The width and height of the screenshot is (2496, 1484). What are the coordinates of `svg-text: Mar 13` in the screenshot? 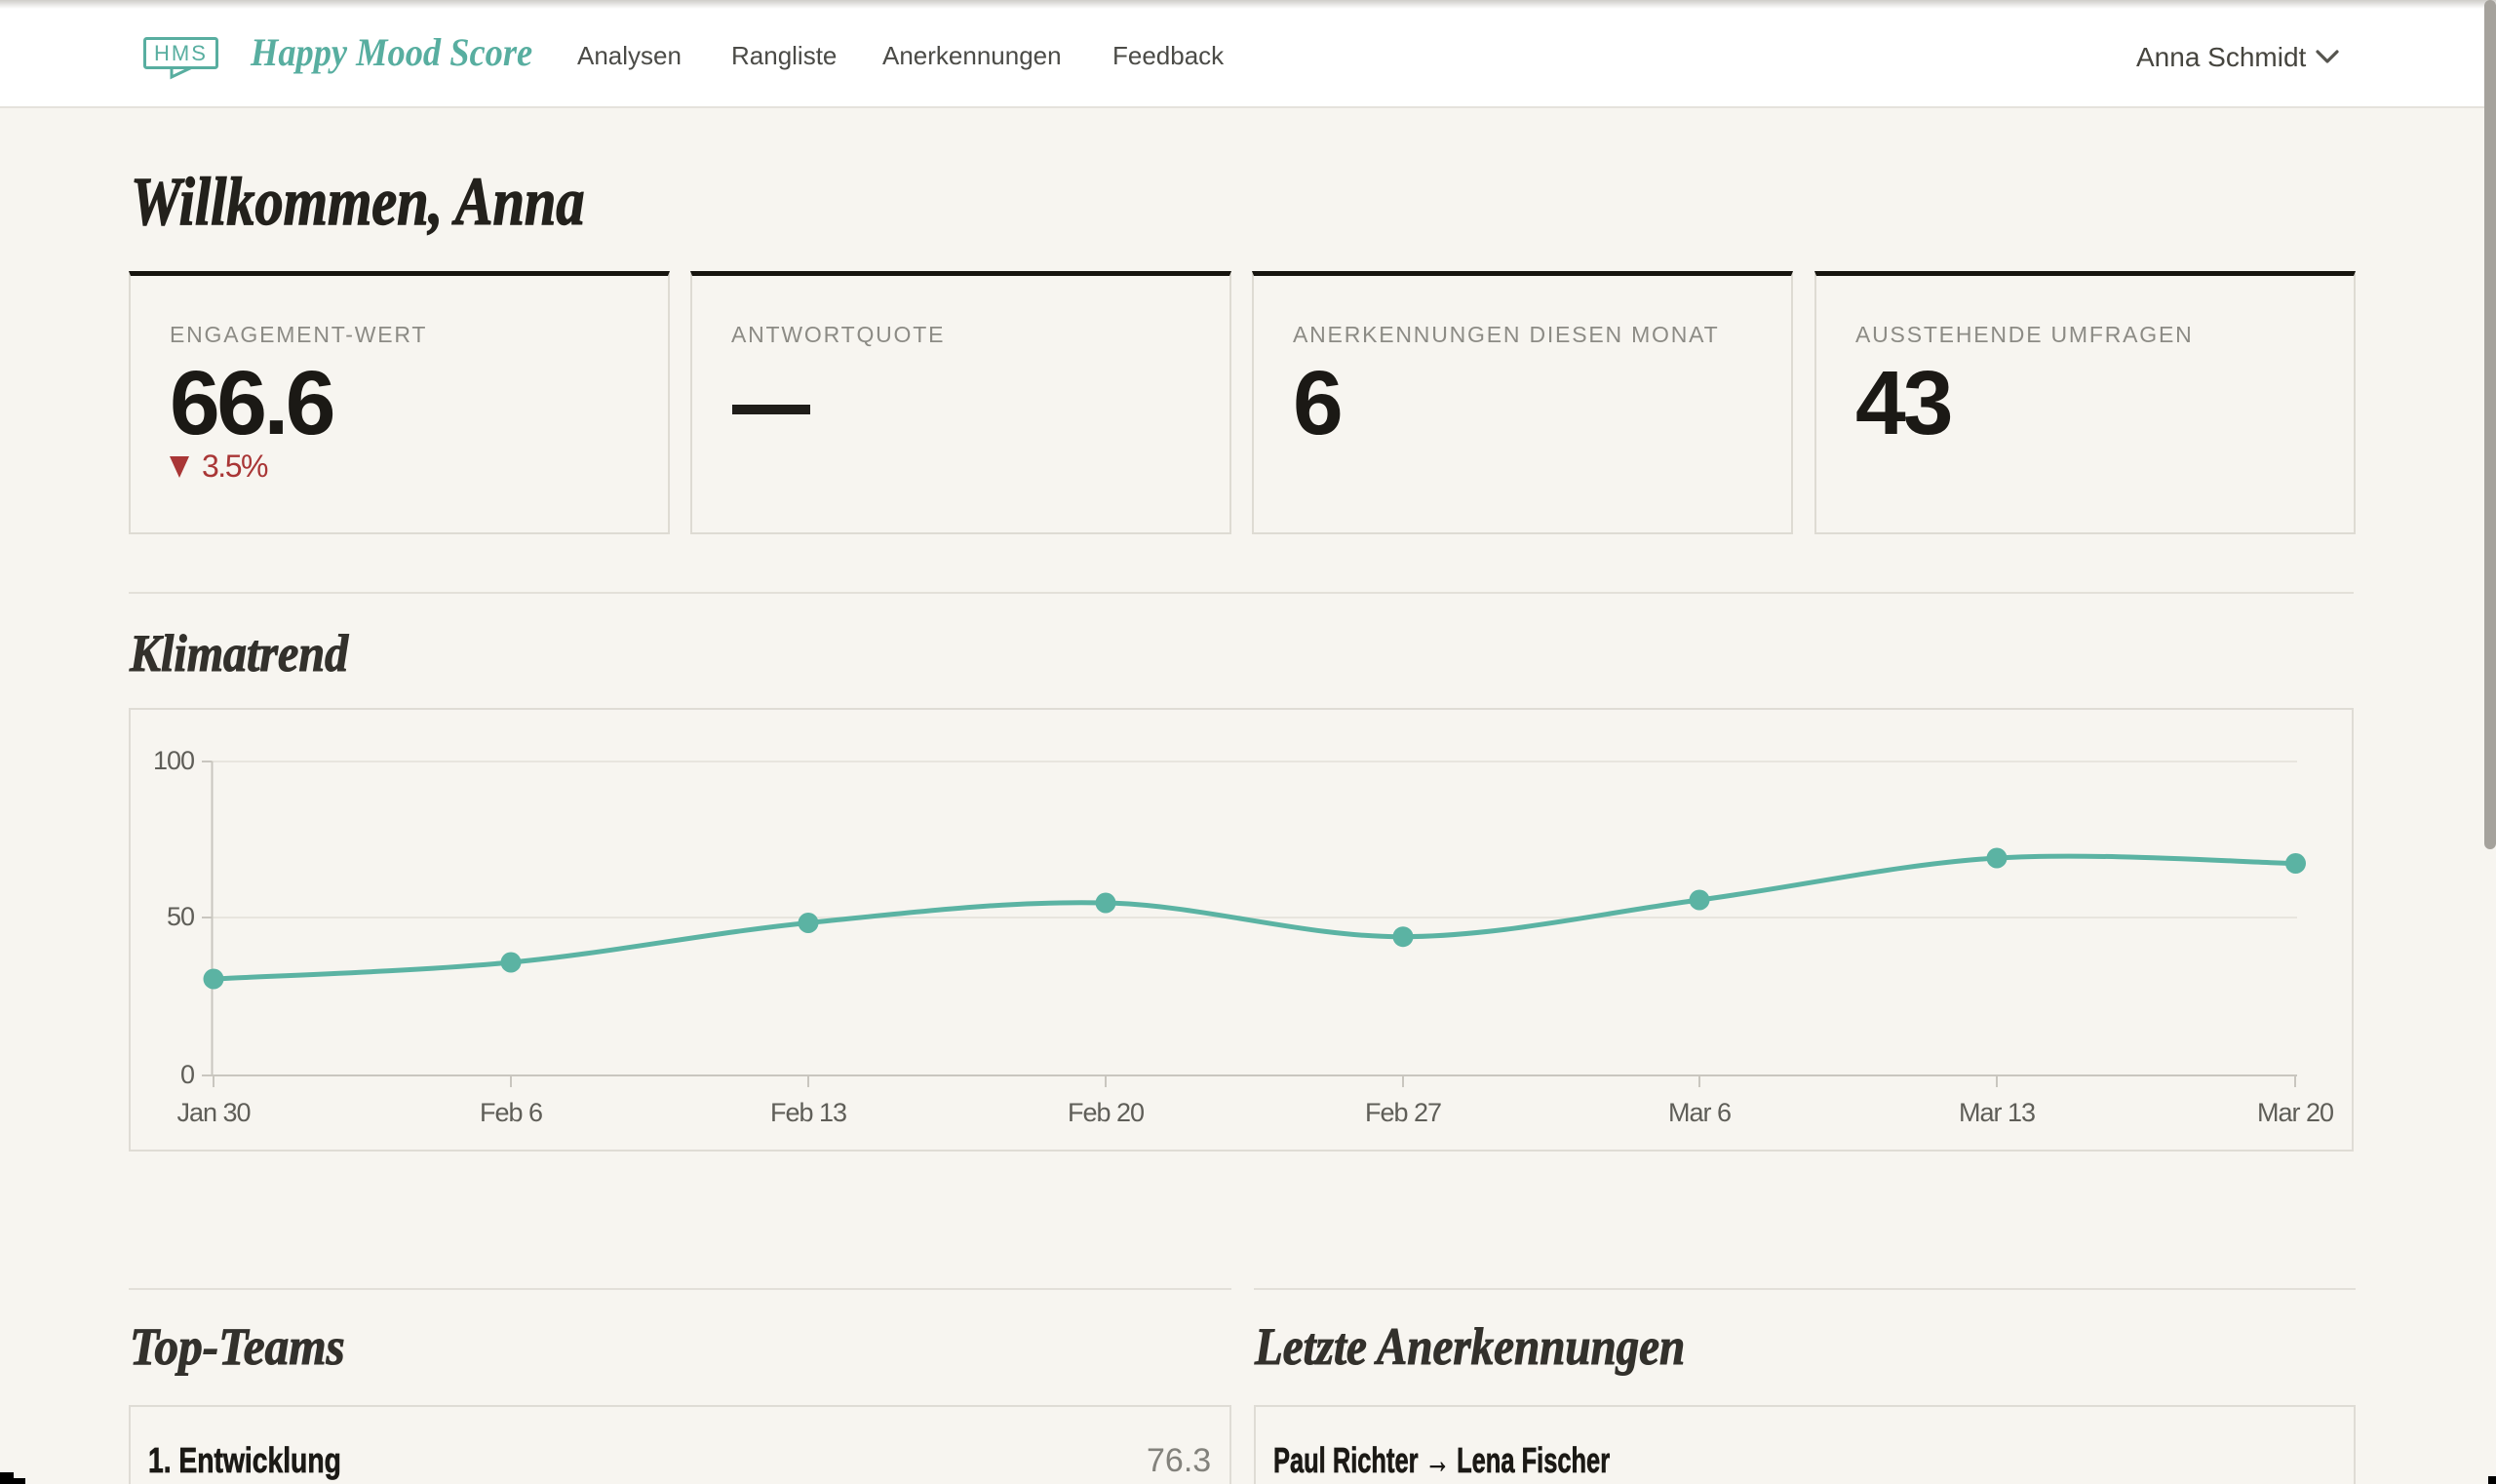 It's located at (1997, 1112).